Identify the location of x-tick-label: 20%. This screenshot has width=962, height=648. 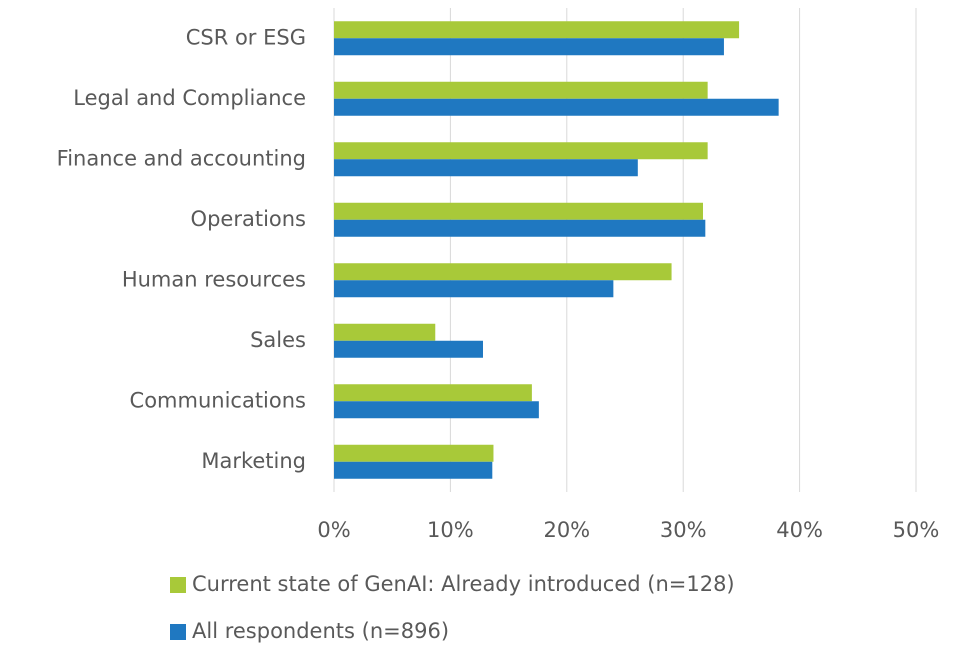
(566, 530).